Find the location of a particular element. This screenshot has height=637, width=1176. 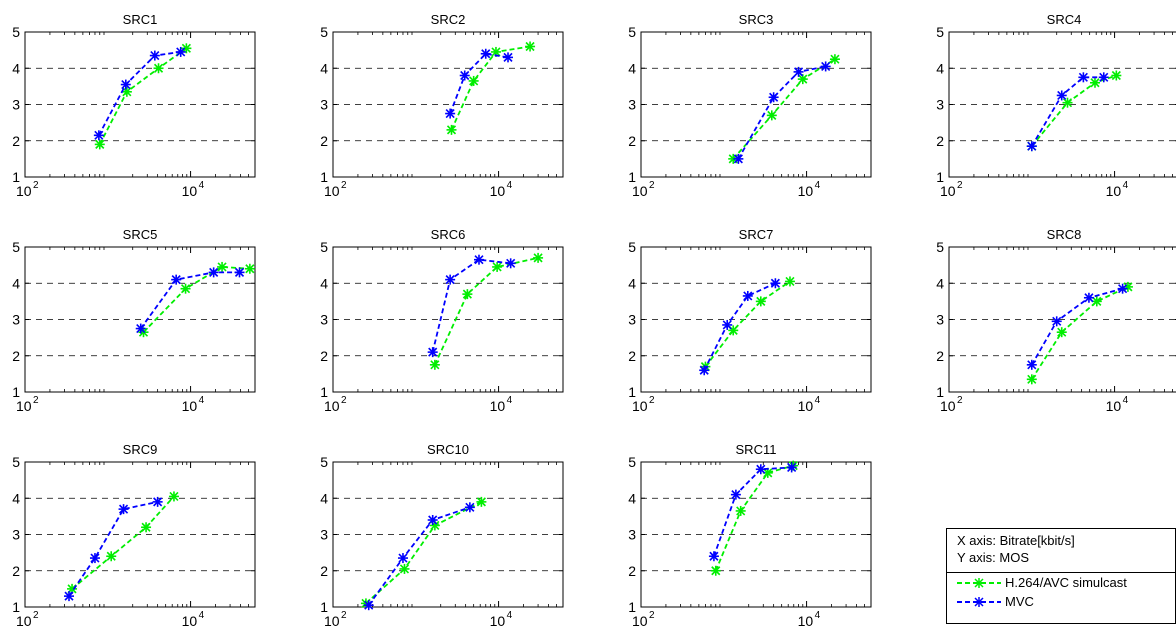

subplot-title: SRC1 is located at coordinates (140, 19).